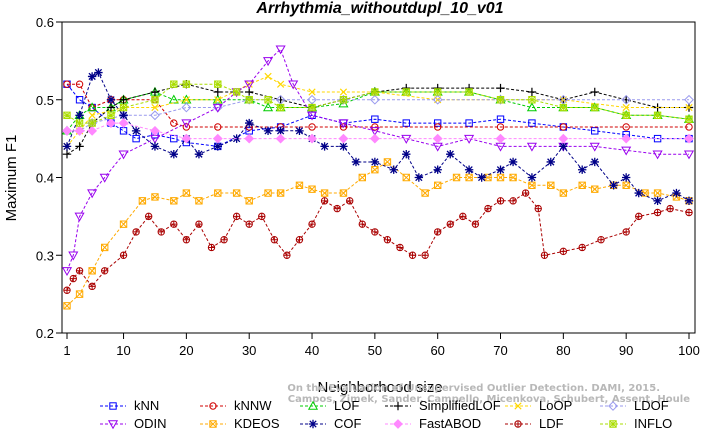  What do you see at coordinates (240, 423) in the screenshot?
I see `legend-item: KDEOS` at bounding box center [240, 423].